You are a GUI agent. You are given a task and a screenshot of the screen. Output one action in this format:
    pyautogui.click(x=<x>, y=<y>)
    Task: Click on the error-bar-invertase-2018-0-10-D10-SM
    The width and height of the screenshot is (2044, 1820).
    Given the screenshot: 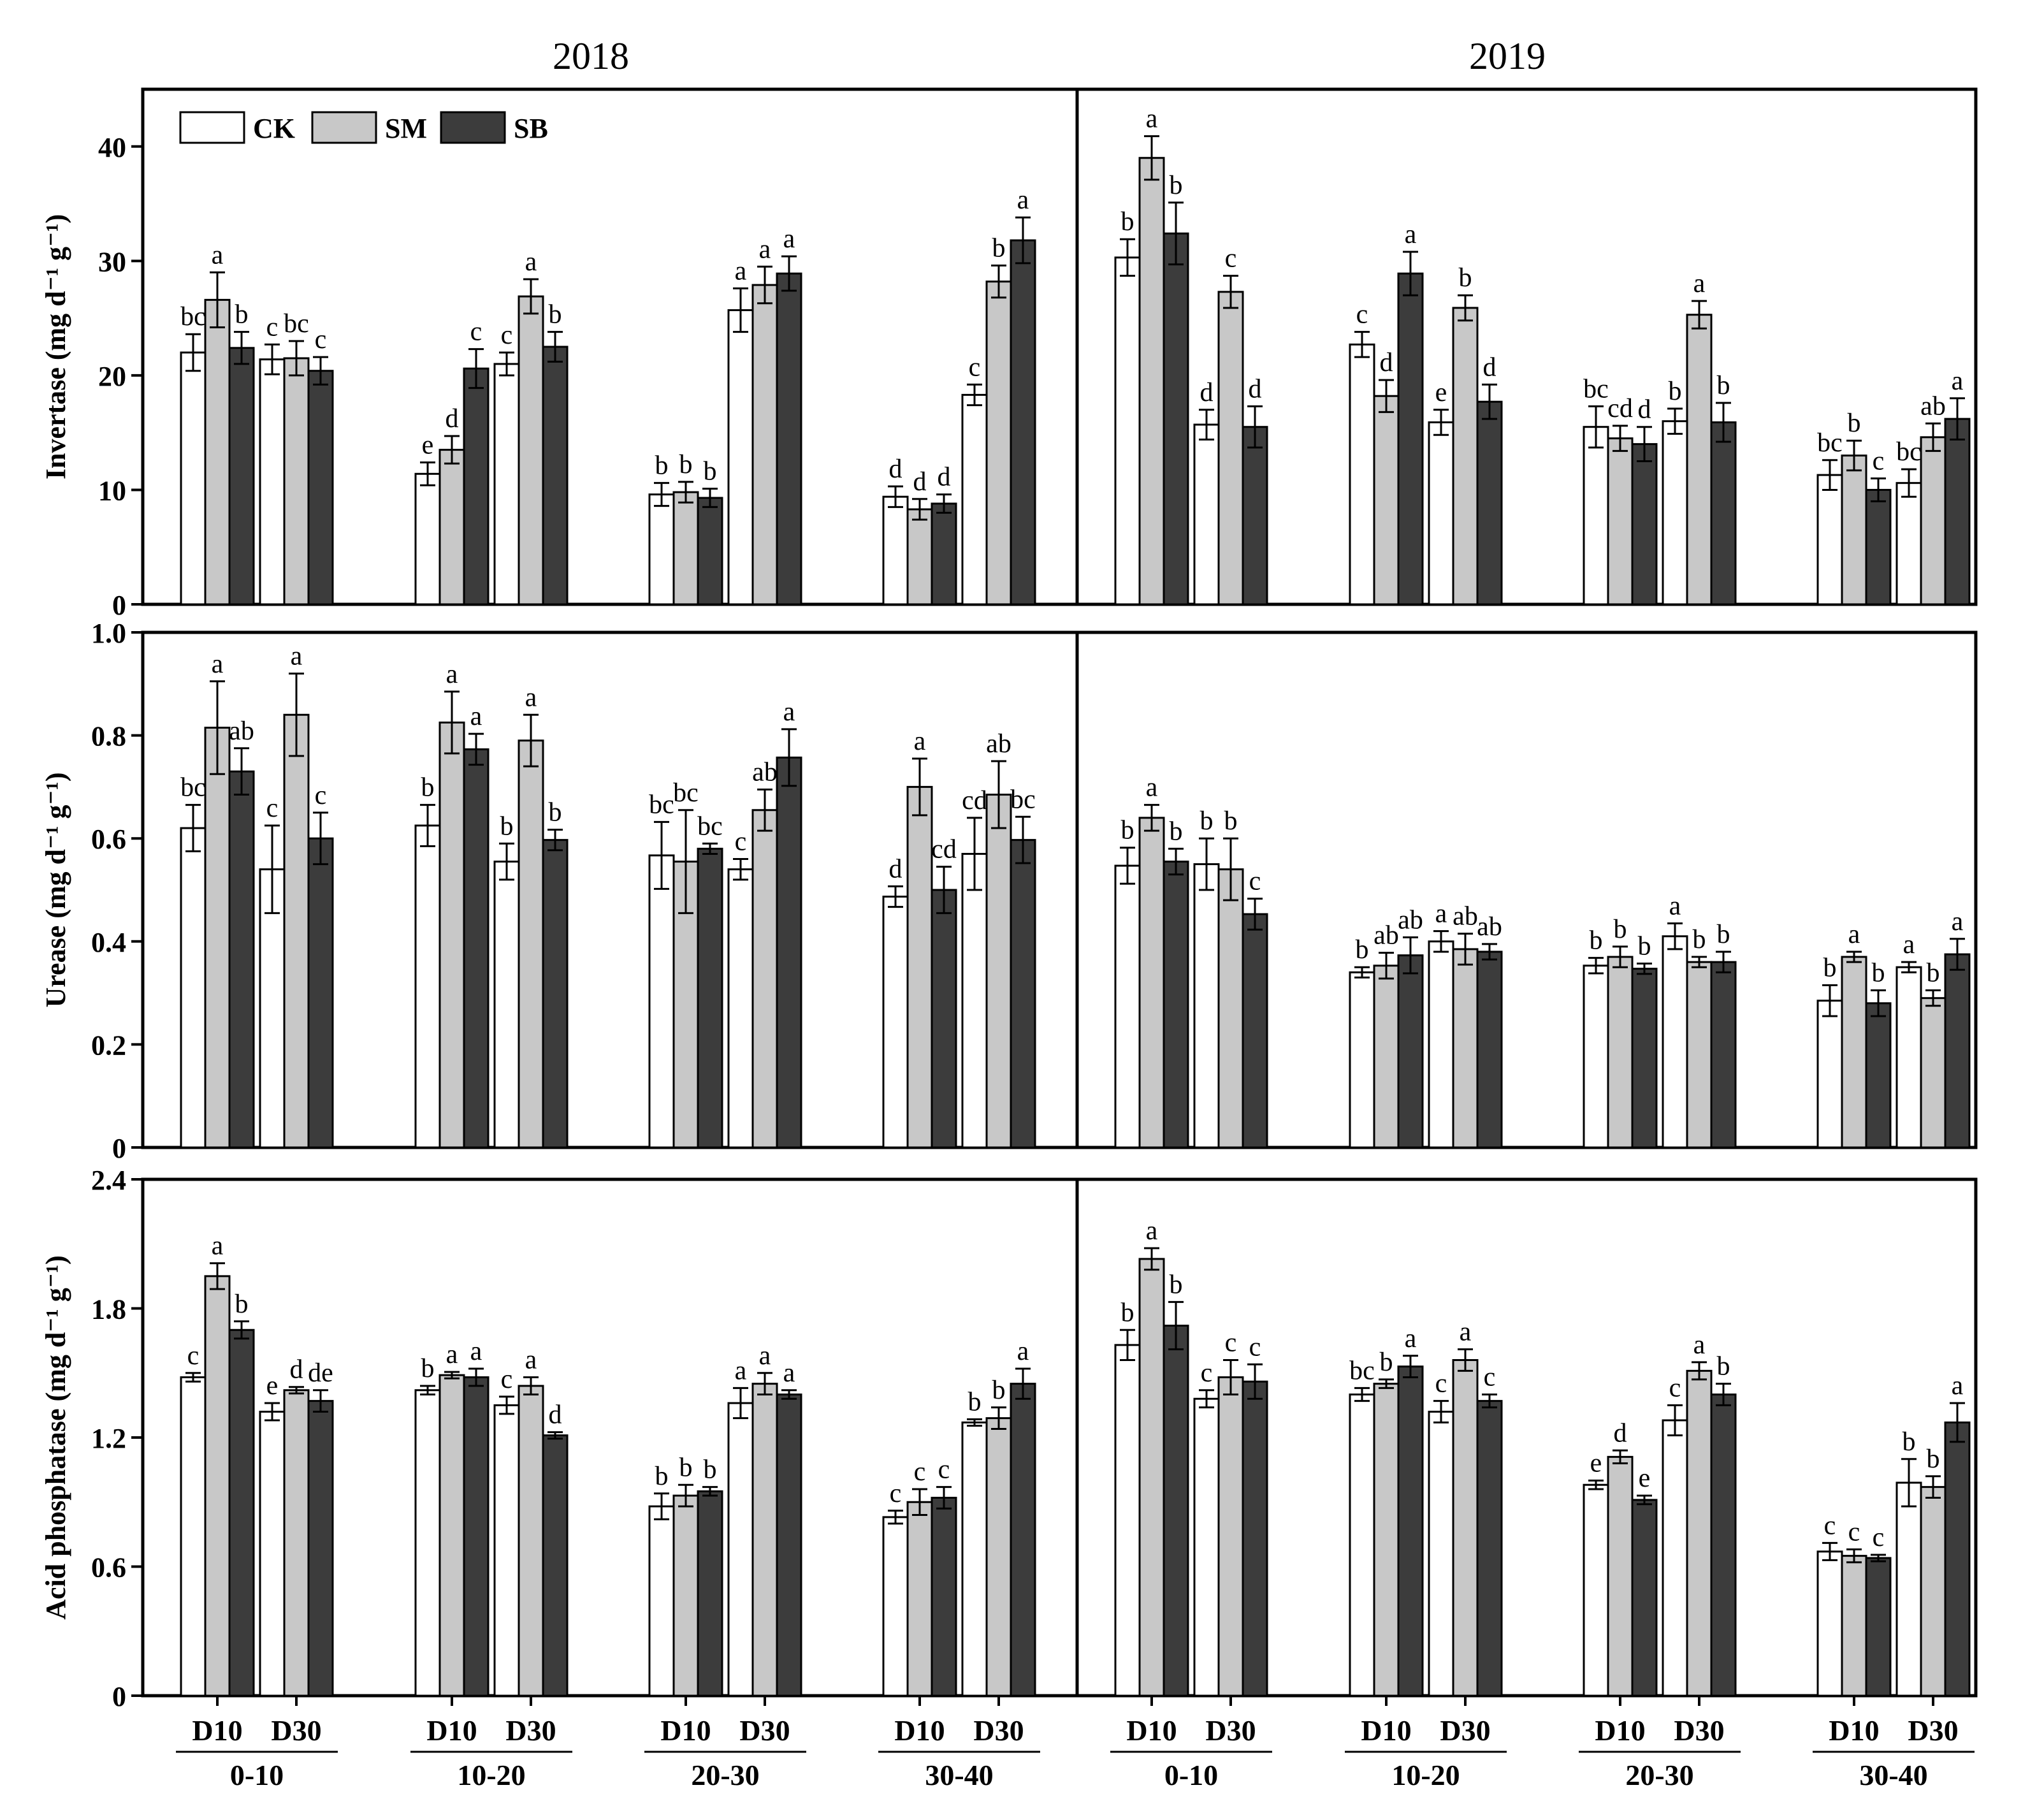 What is the action you would take?
    pyautogui.click(x=217, y=299)
    